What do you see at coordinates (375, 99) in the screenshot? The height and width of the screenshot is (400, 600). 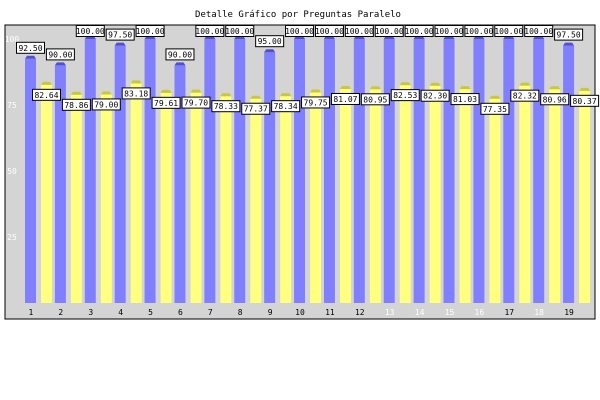 I see `data-label-series2: 80.95` at bounding box center [375, 99].